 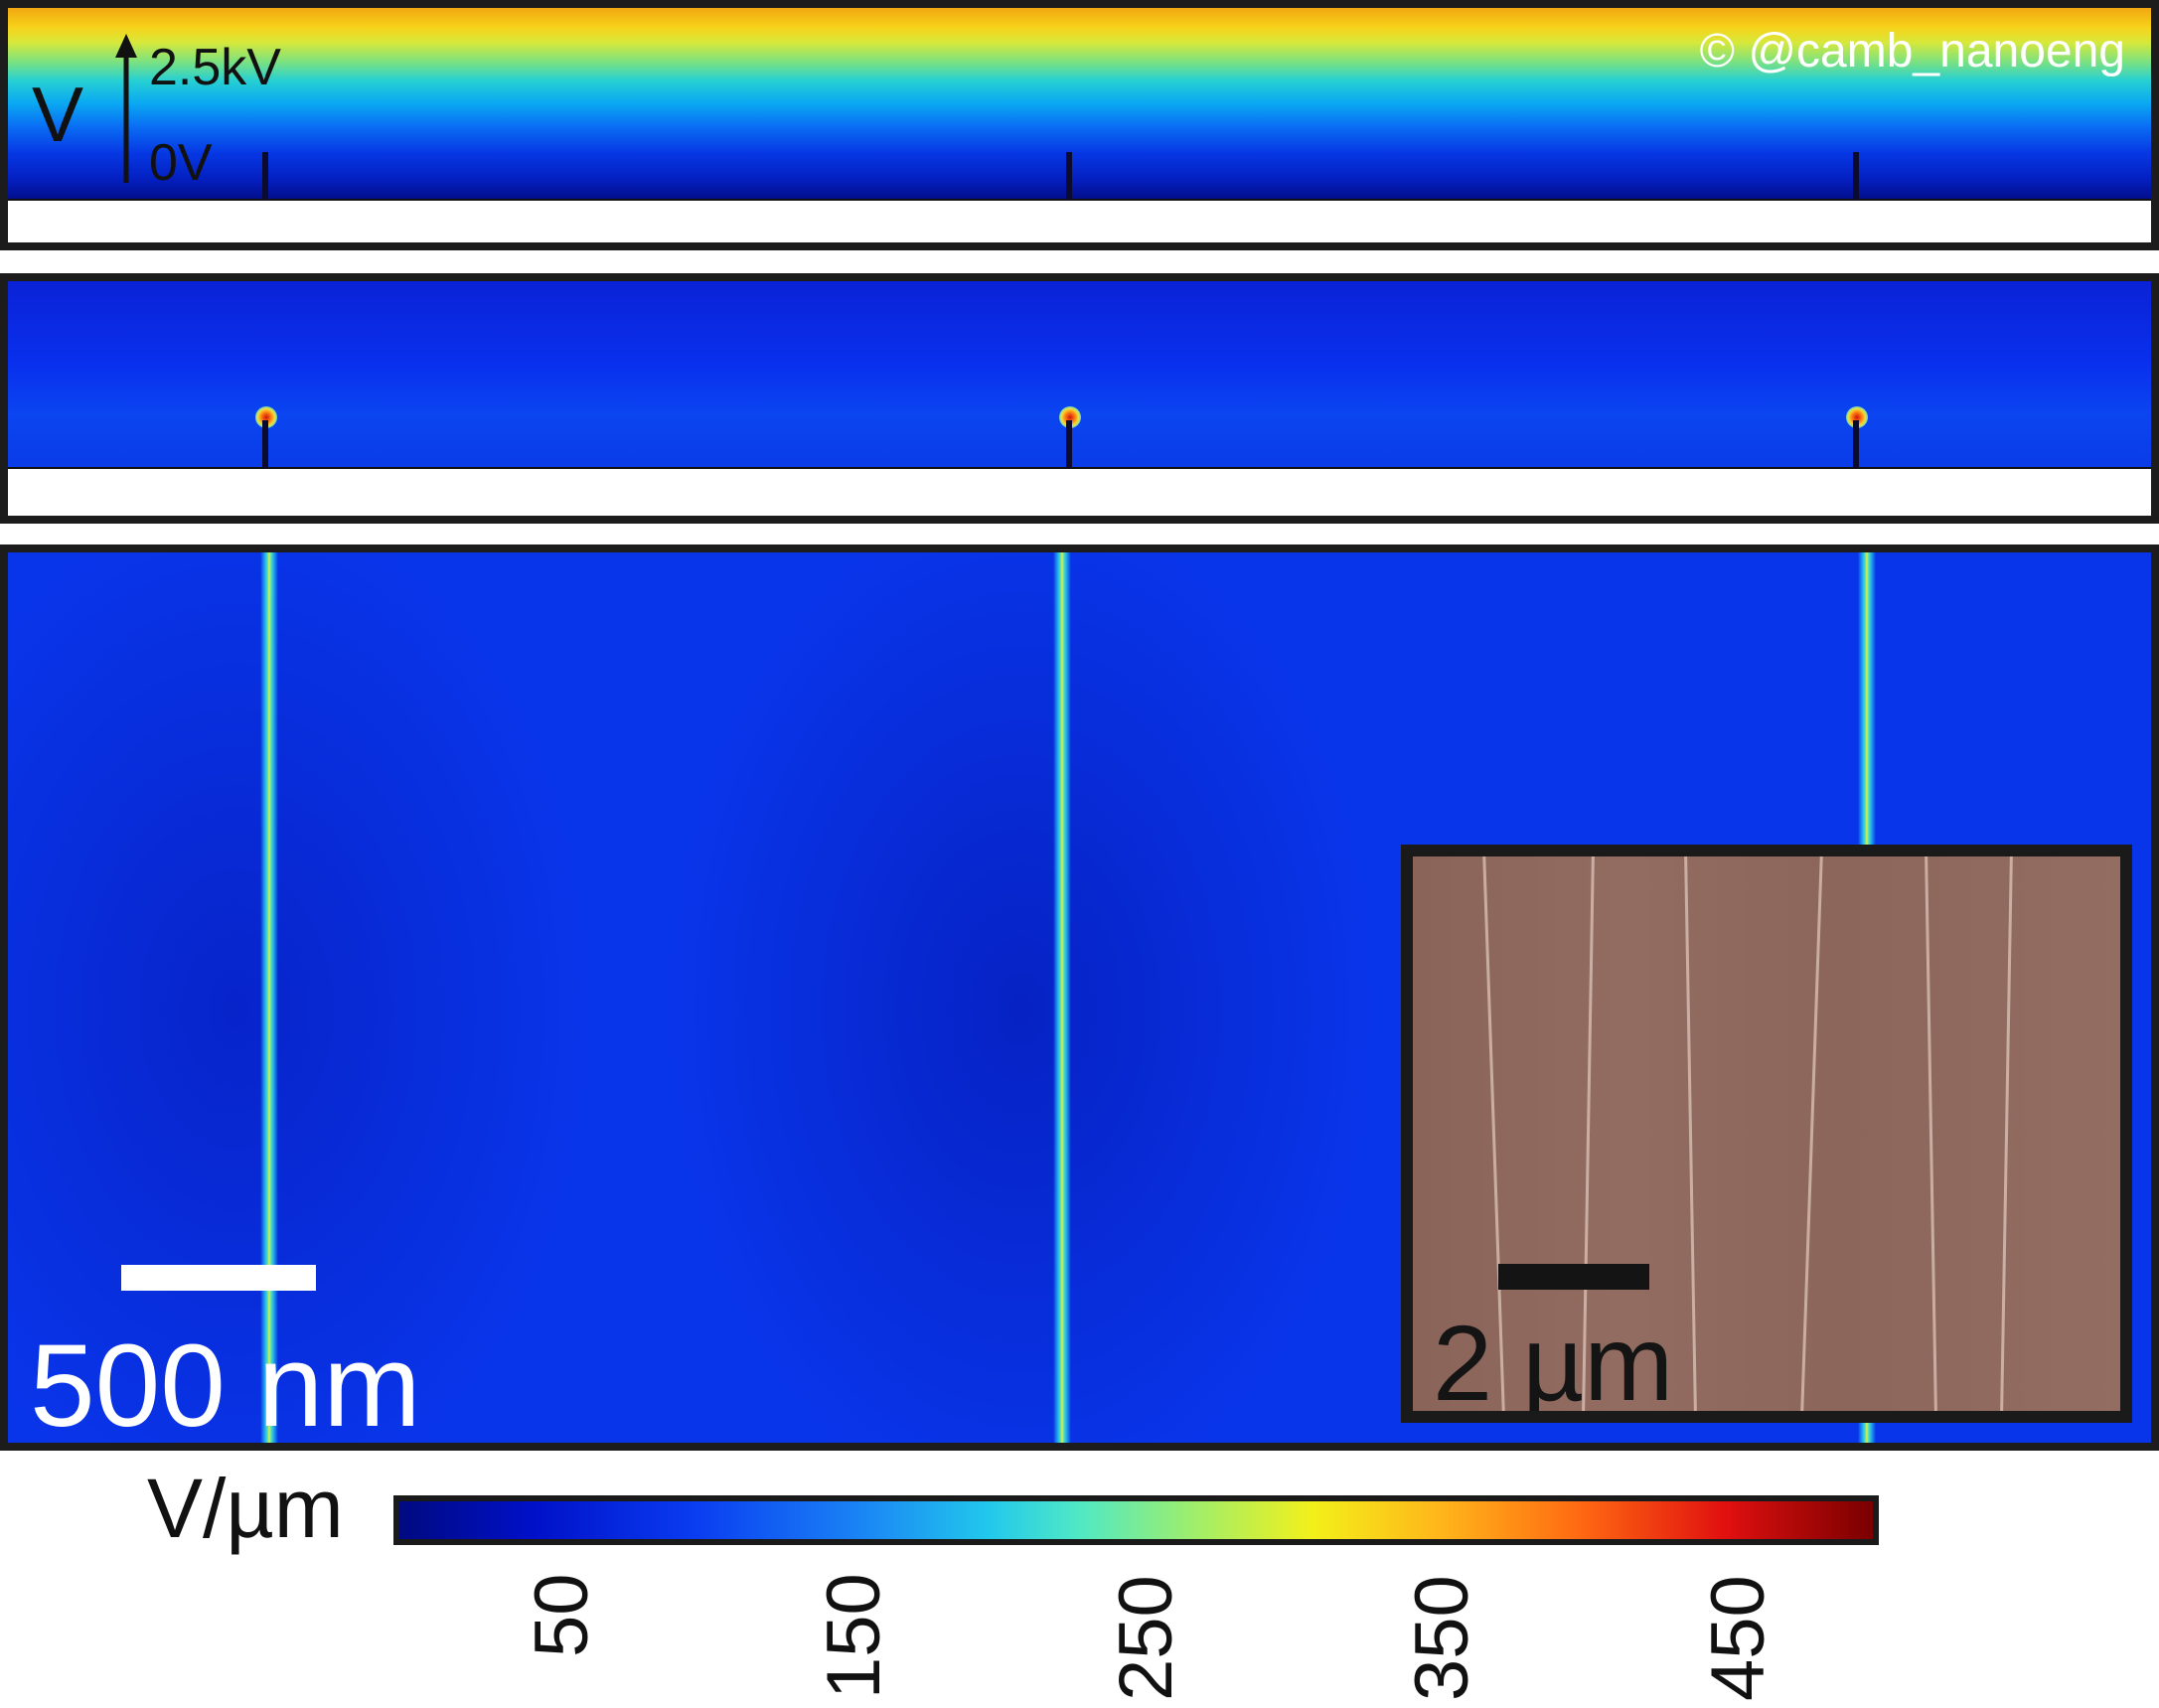 What do you see at coordinates (246, 1508) in the screenshot?
I see `colorbar-unit-label: V/µm` at bounding box center [246, 1508].